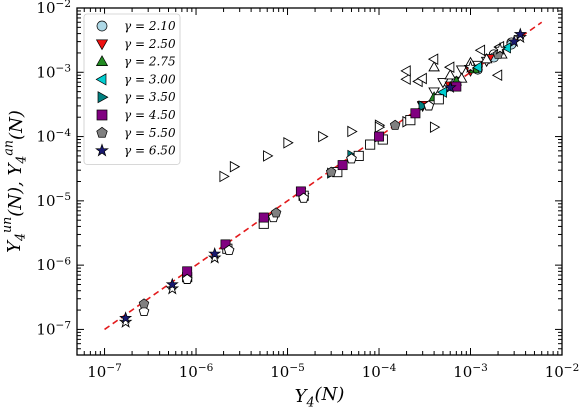  What do you see at coordinates (196, 371) in the screenshot?
I see `x-tick-label: 10−6​` at bounding box center [196, 371].